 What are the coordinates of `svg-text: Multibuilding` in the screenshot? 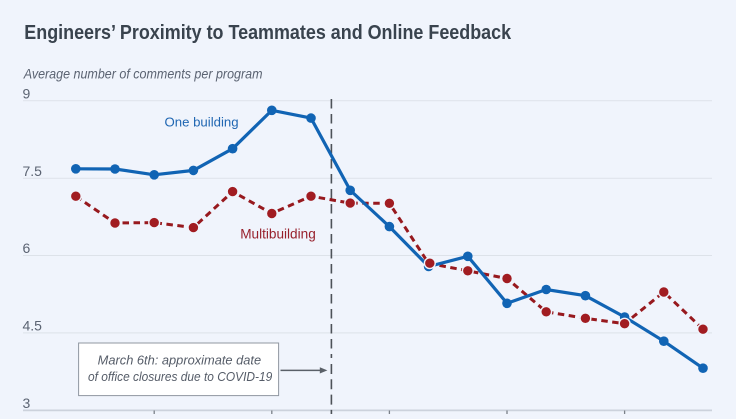 It's located at (278, 233).